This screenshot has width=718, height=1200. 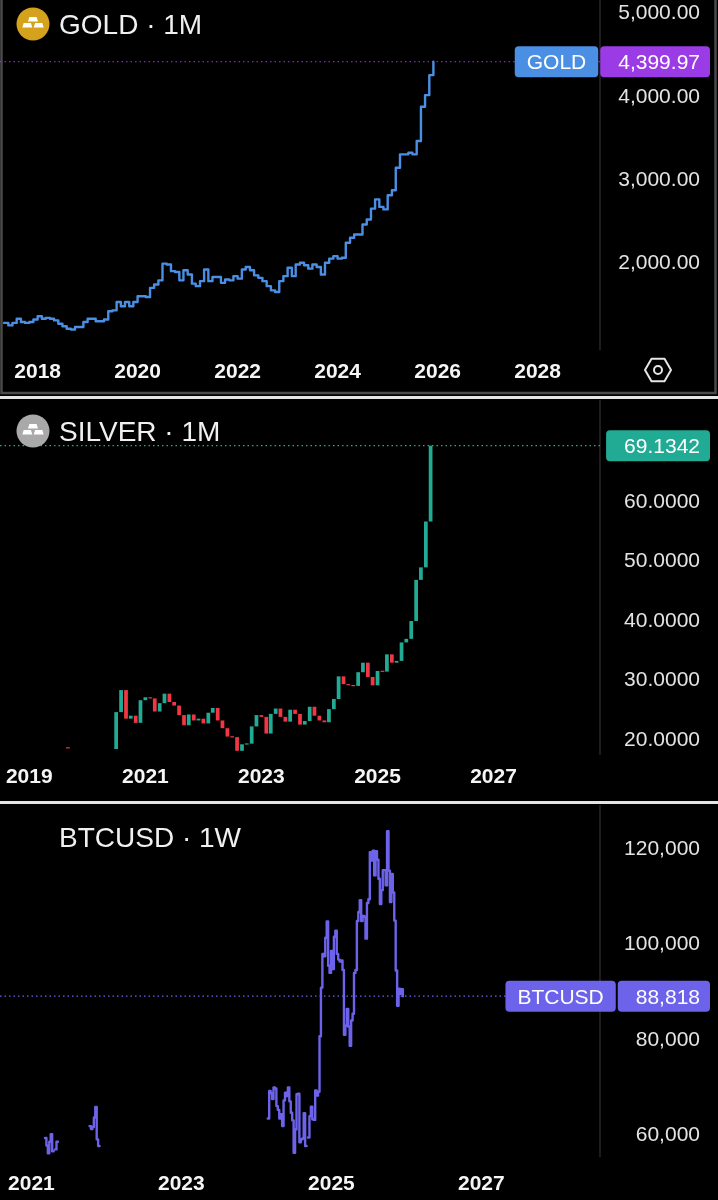 I want to click on y-tick-label: 2,000.00, so click(x=659, y=262).